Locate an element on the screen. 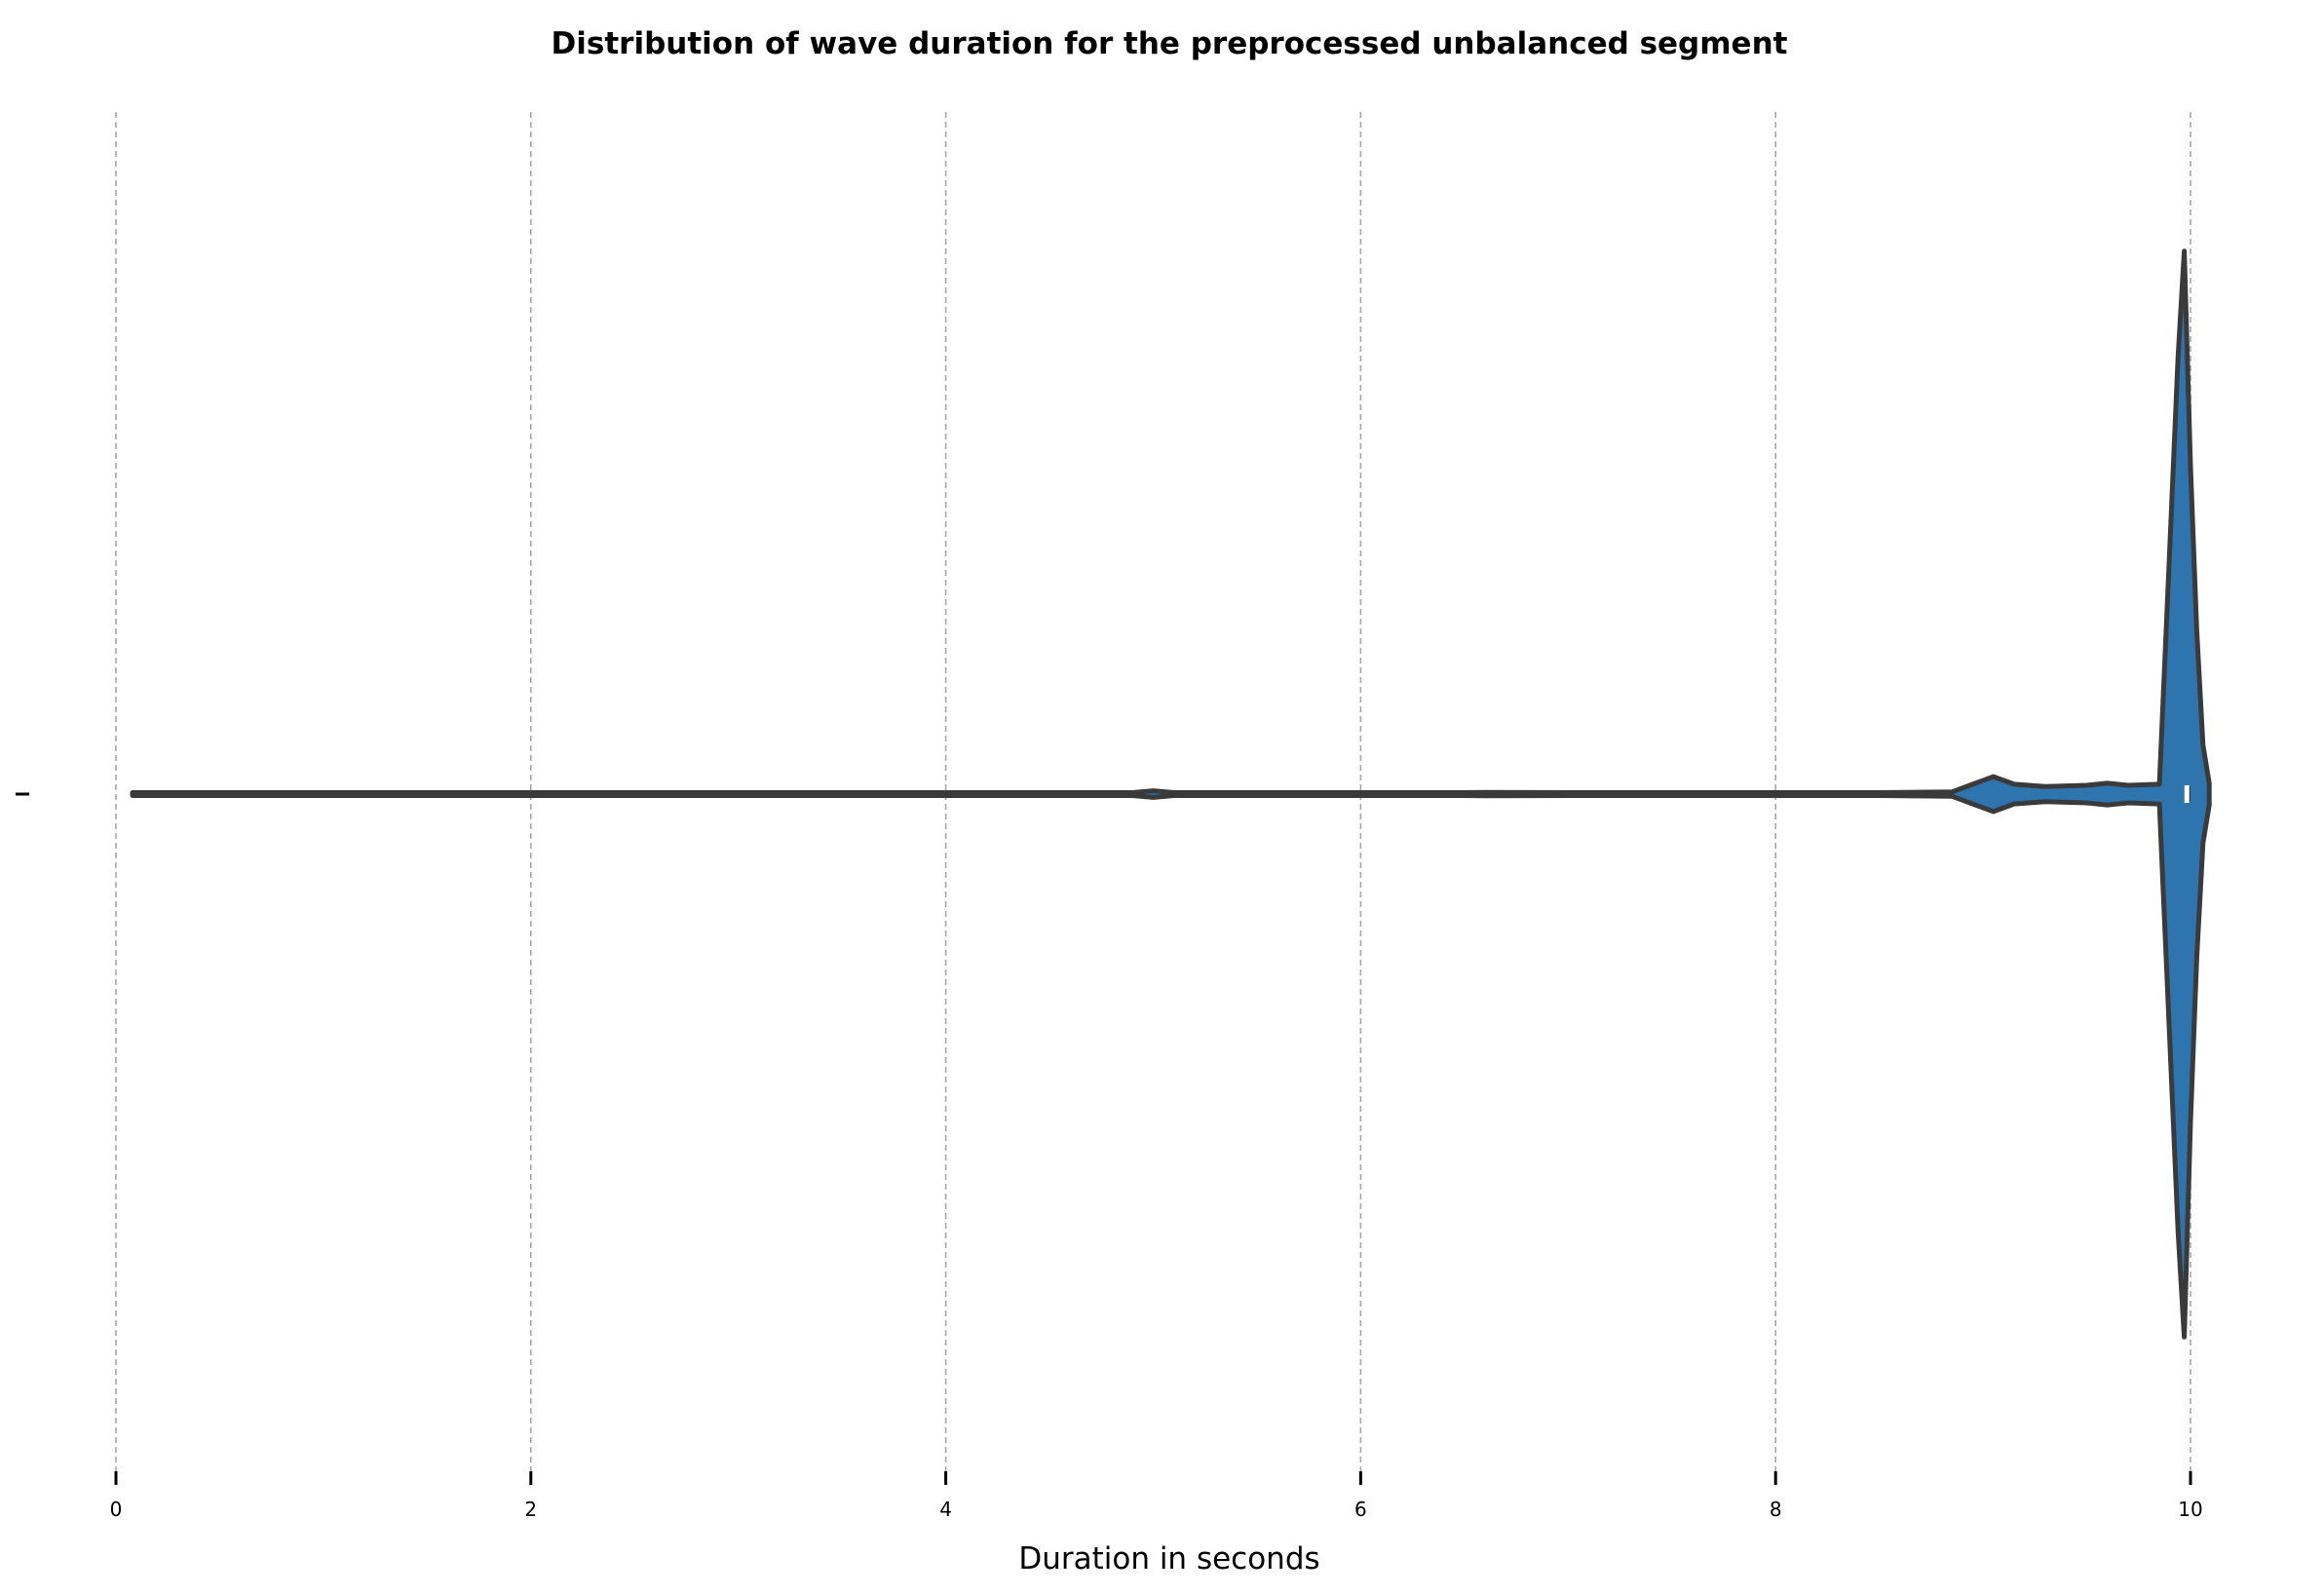 This screenshot has width=2324, height=1595. x-axis: 0 2 4 6 8 10 is located at coordinates (1156, 1496).